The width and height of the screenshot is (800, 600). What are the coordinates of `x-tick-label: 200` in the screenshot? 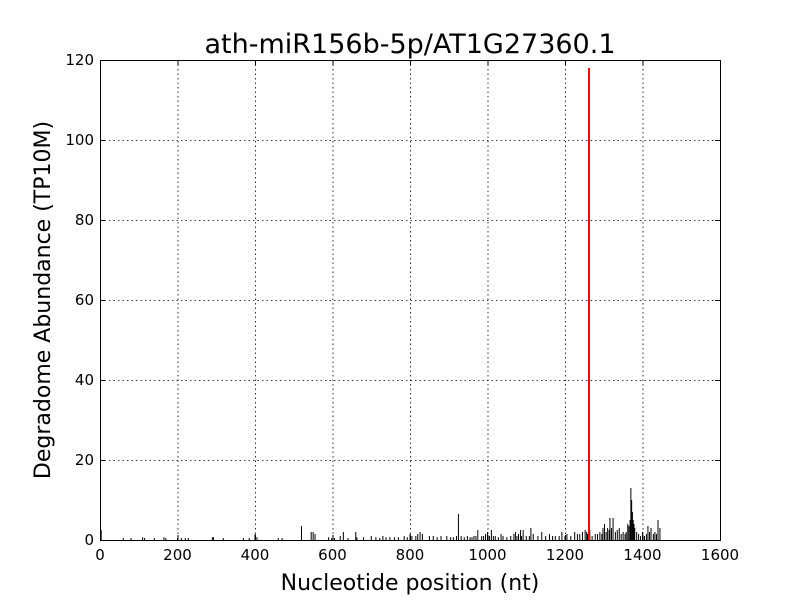 It's located at (177, 555).